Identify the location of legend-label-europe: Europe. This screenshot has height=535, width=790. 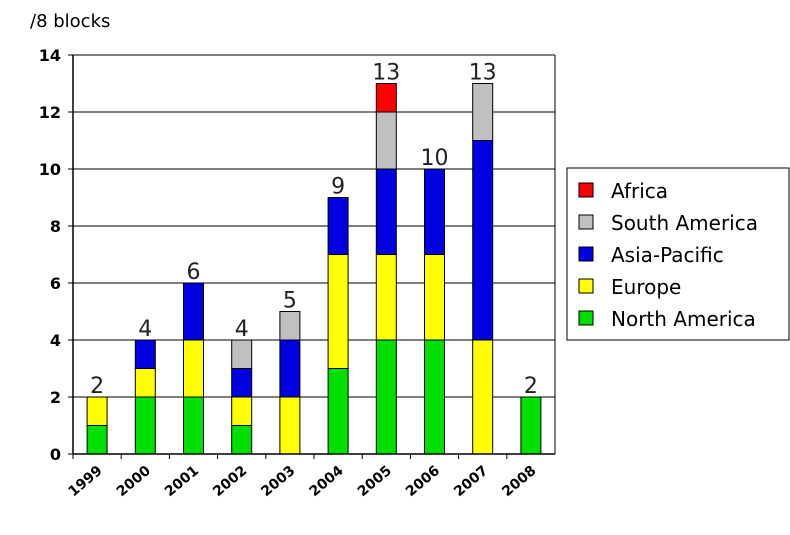
(646, 287).